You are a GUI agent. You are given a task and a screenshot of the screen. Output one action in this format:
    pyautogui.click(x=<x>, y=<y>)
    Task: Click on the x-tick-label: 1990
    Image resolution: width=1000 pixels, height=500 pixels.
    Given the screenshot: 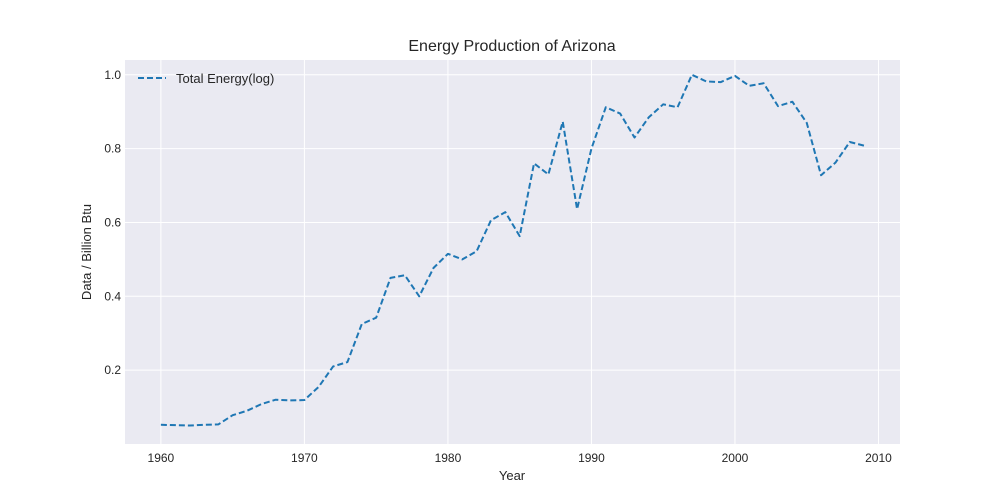 What is the action you would take?
    pyautogui.click(x=591, y=458)
    